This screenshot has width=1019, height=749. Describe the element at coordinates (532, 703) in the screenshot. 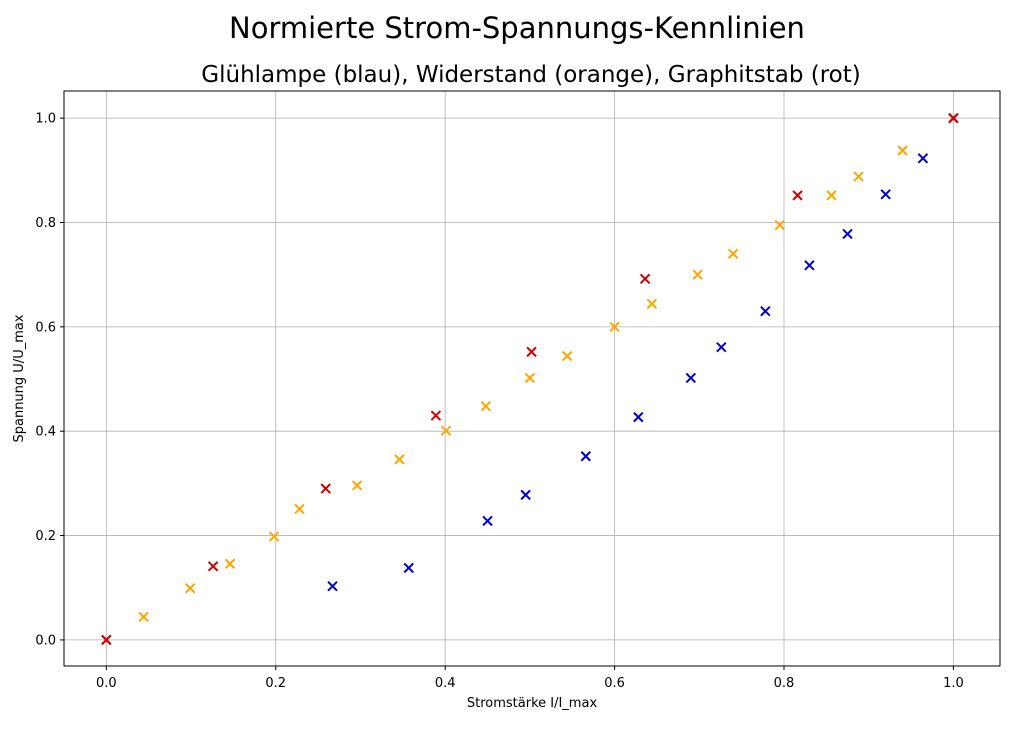

I see `x-axis-label: Stromstärke I/I_max` at that location.